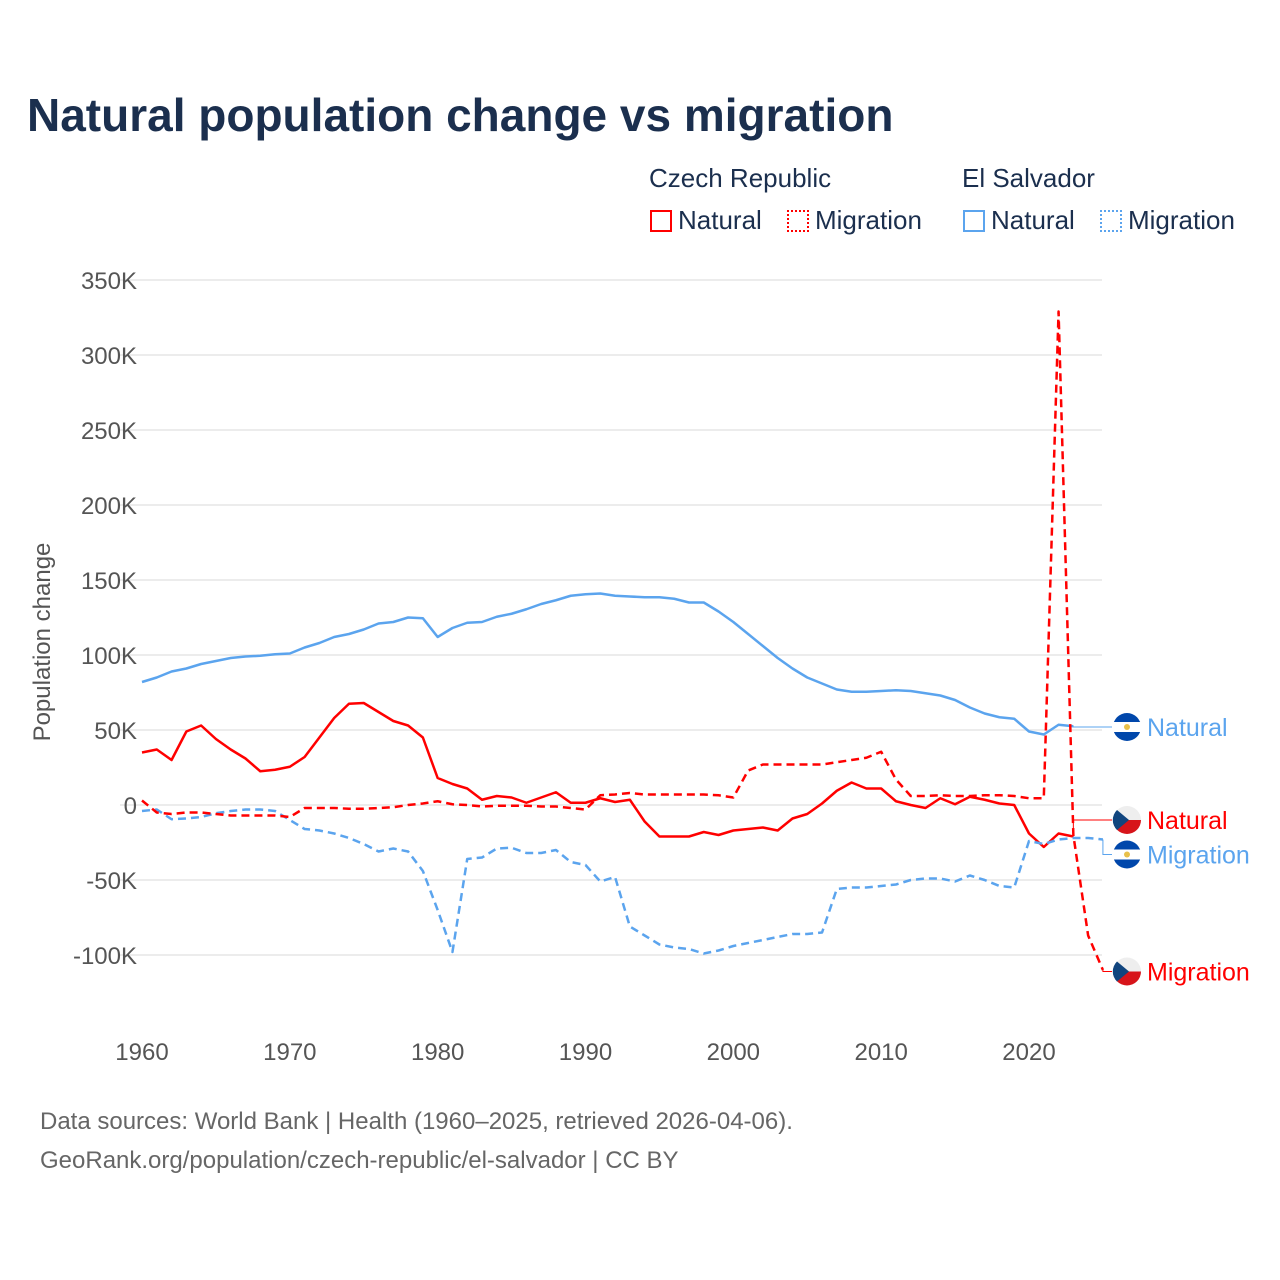 The image size is (1280, 1280). What do you see at coordinates (105, 956) in the screenshot?
I see `y-tick-label: -100K` at bounding box center [105, 956].